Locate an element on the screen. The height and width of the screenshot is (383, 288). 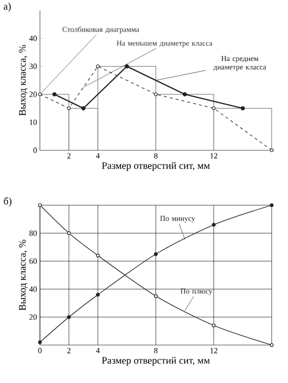
chart-title: б) is located at coordinates (8, 202).